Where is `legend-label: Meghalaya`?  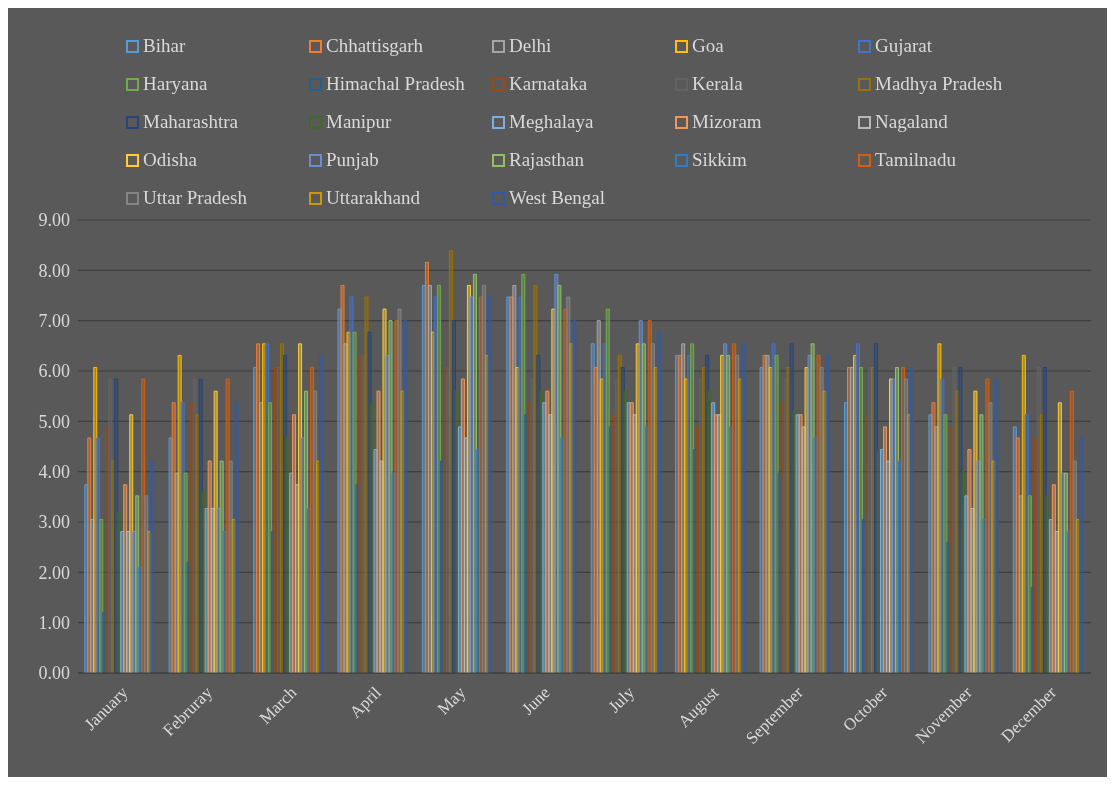 legend-label: Meghalaya is located at coordinates (551, 122).